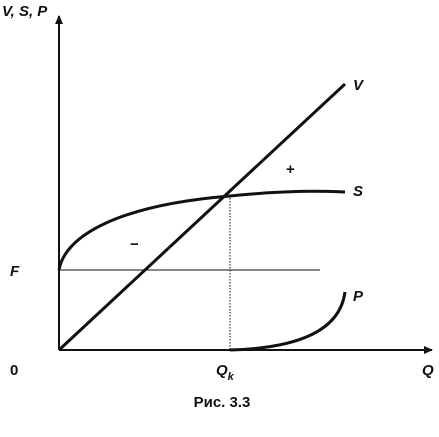 The image size is (439, 437). I want to click on p-label: P, so click(358, 296).